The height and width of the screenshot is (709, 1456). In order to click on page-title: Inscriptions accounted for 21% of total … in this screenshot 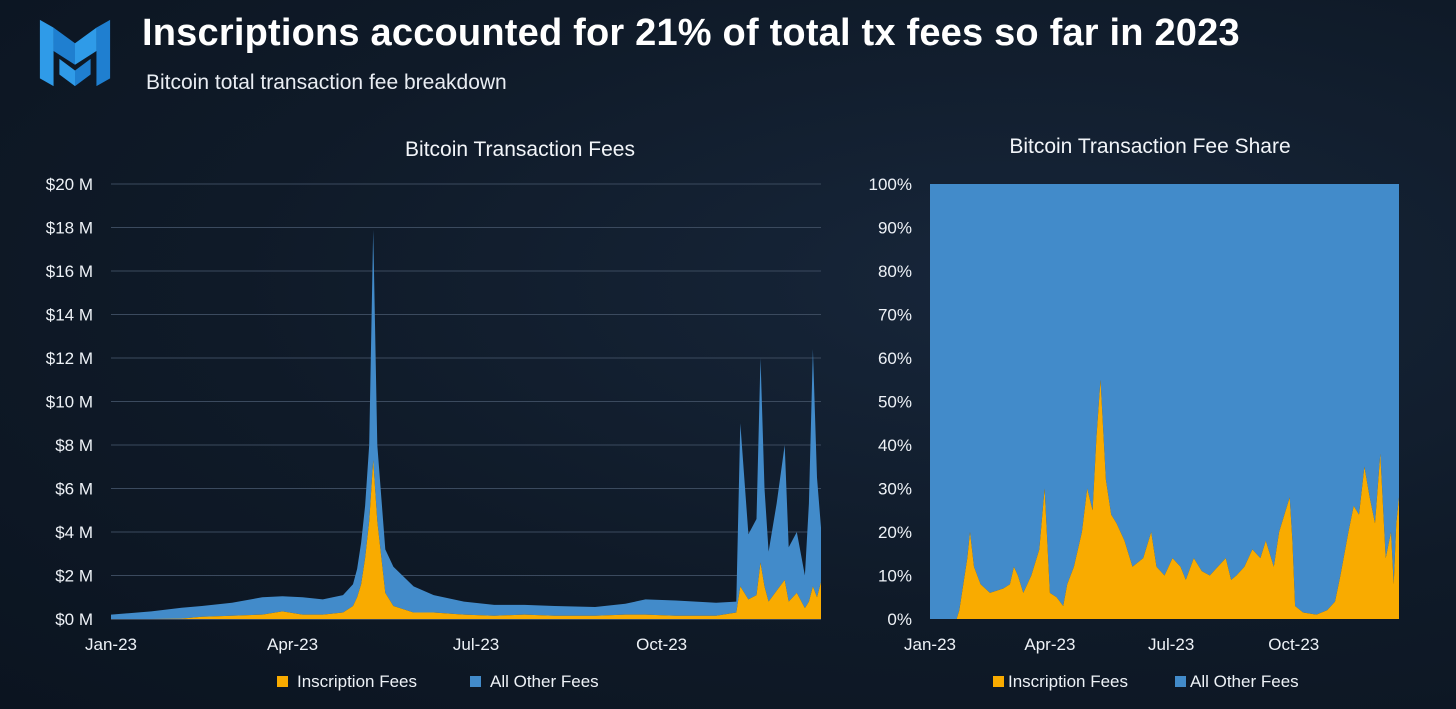, I will do `click(691, 33)`.